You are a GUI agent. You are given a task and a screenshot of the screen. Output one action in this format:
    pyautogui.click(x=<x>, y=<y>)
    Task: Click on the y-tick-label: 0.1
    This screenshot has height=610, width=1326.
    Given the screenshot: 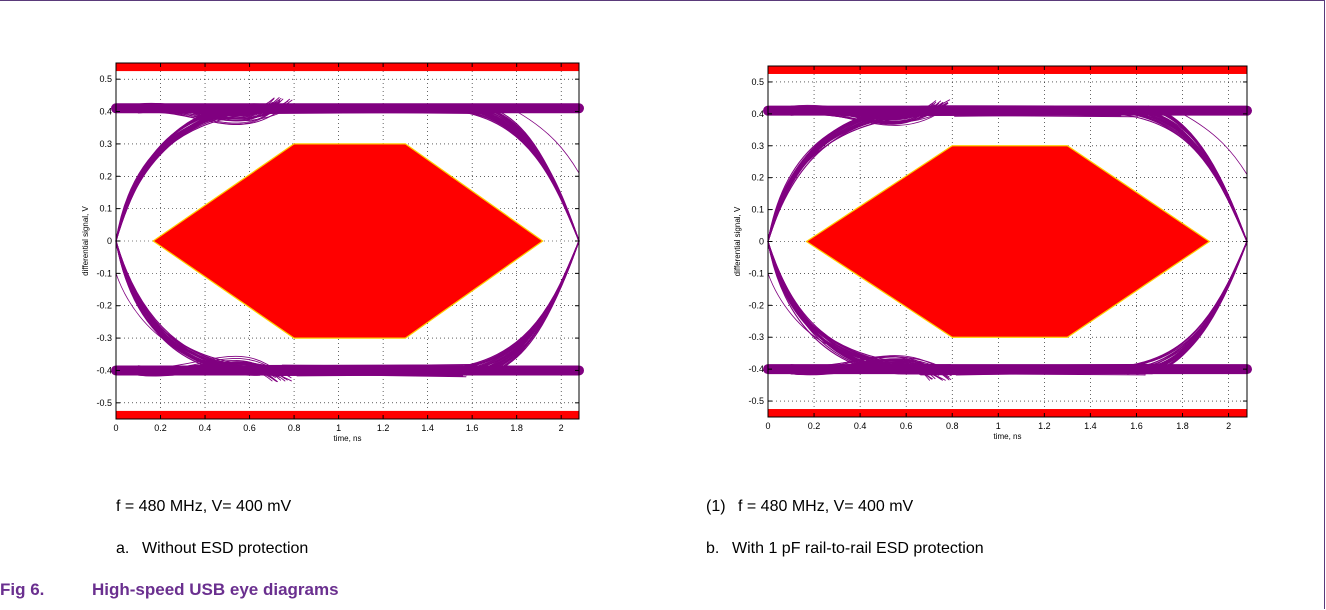 What is the action you would take?
    pyautogui.click(x=757, y=210)
    